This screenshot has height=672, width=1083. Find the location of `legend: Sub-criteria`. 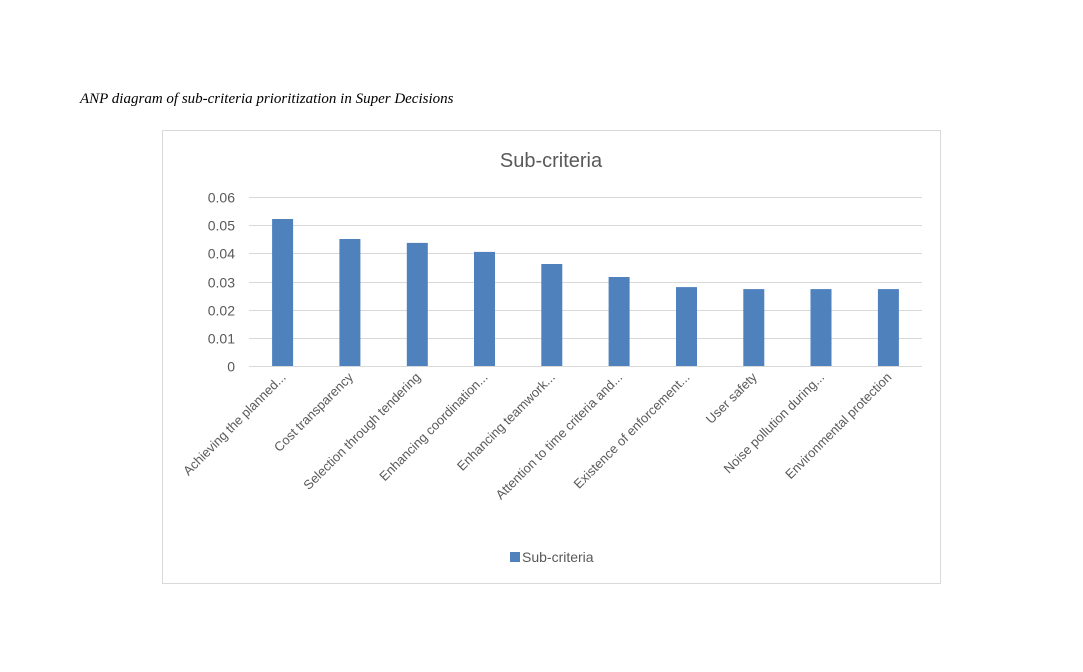

legend: Sub-criteria is located at coordinates (552, 557).